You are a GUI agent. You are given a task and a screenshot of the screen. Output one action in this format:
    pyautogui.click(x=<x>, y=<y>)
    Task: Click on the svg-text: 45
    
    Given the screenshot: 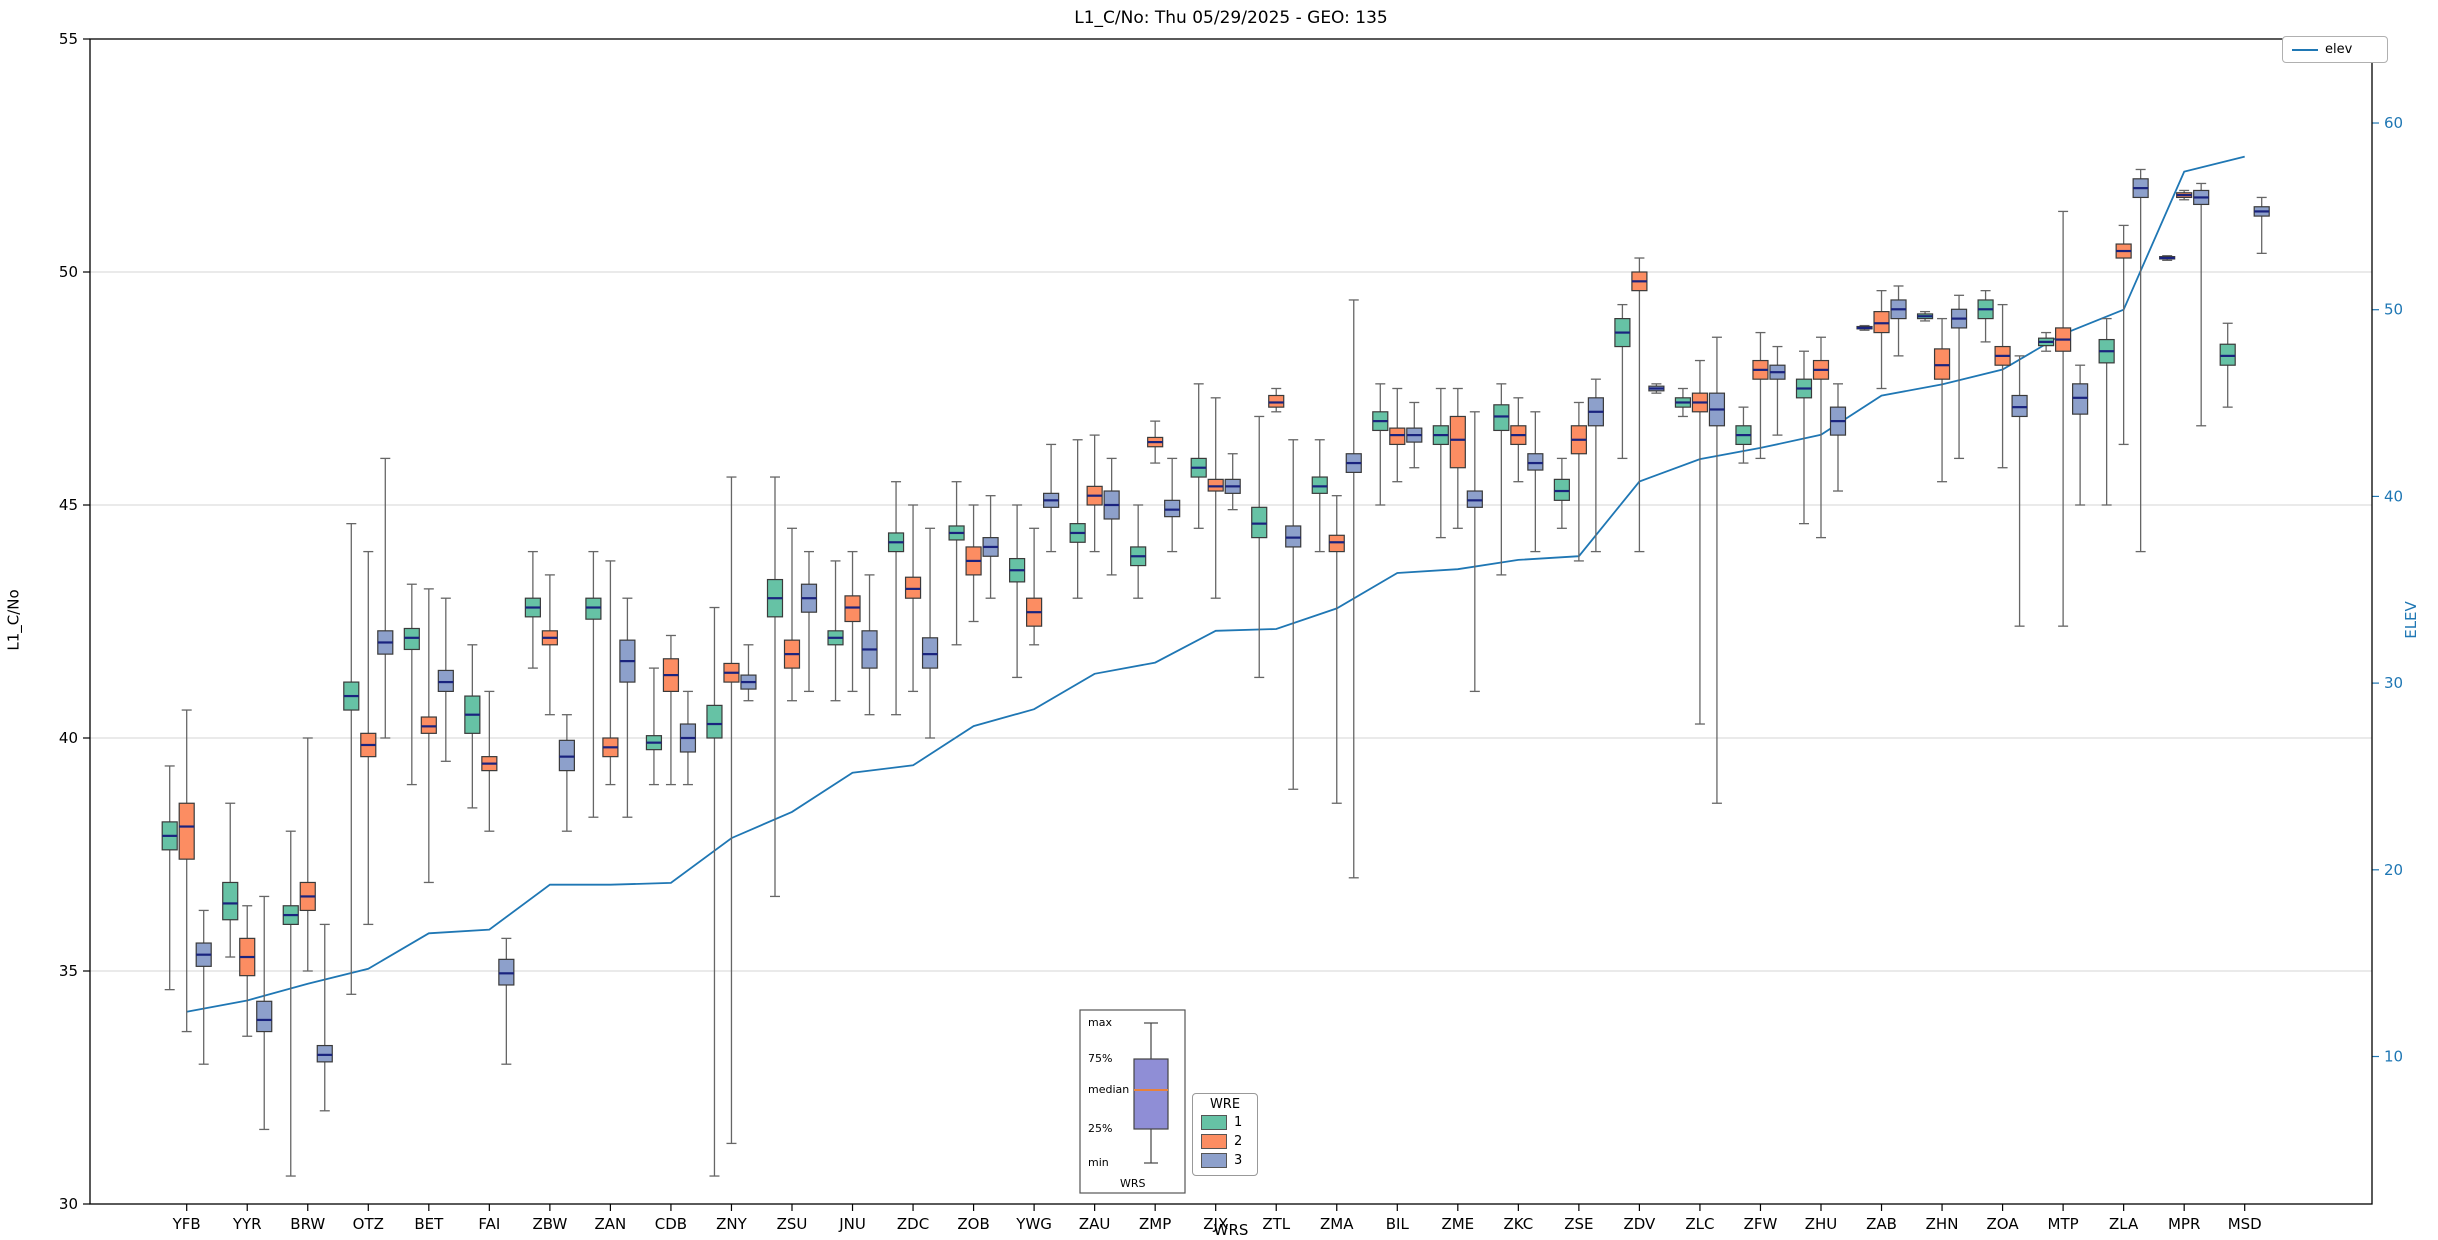 What is the action you would take?
    pyautogui.click(x=68, y=505)
    